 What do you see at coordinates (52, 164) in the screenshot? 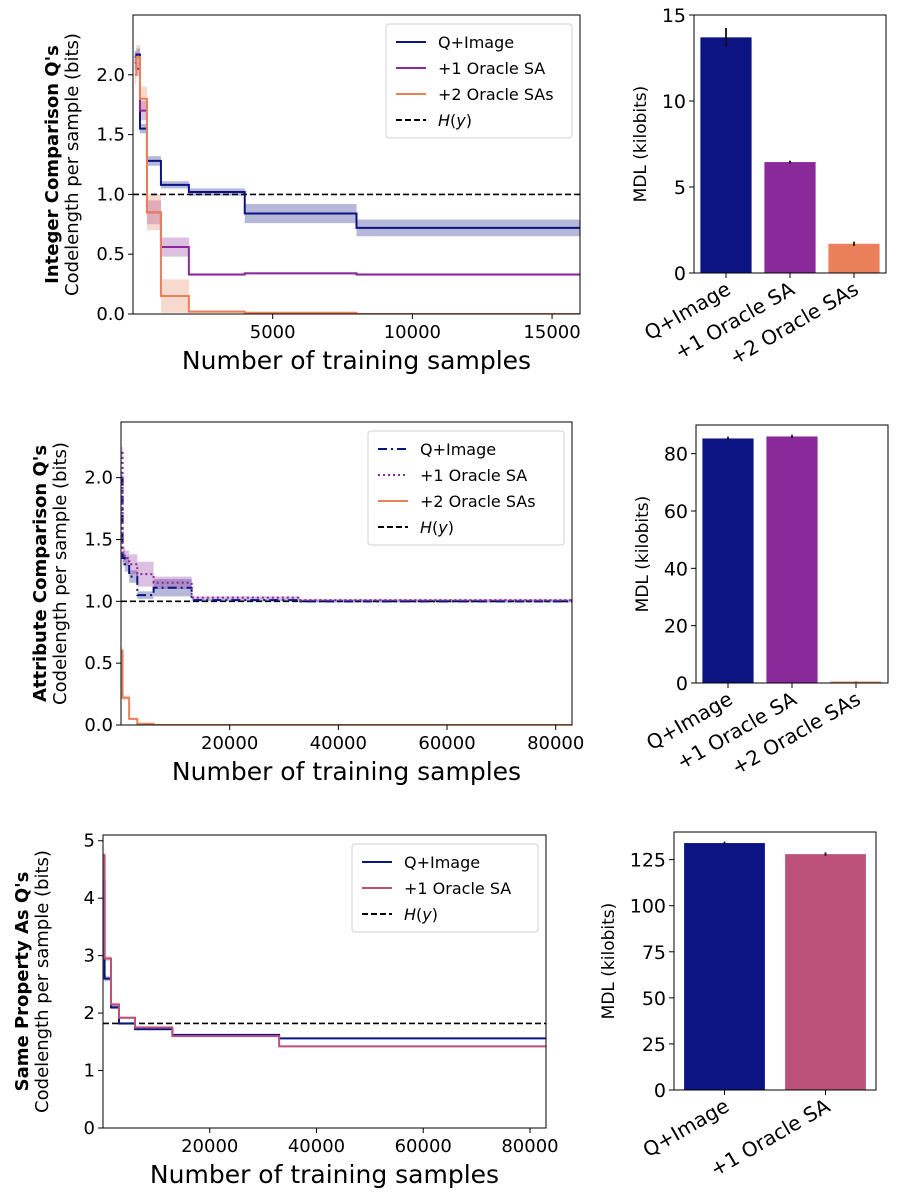
I see `y-axis-title: Integer Comparison Q's` at bounding box center [52, 164].